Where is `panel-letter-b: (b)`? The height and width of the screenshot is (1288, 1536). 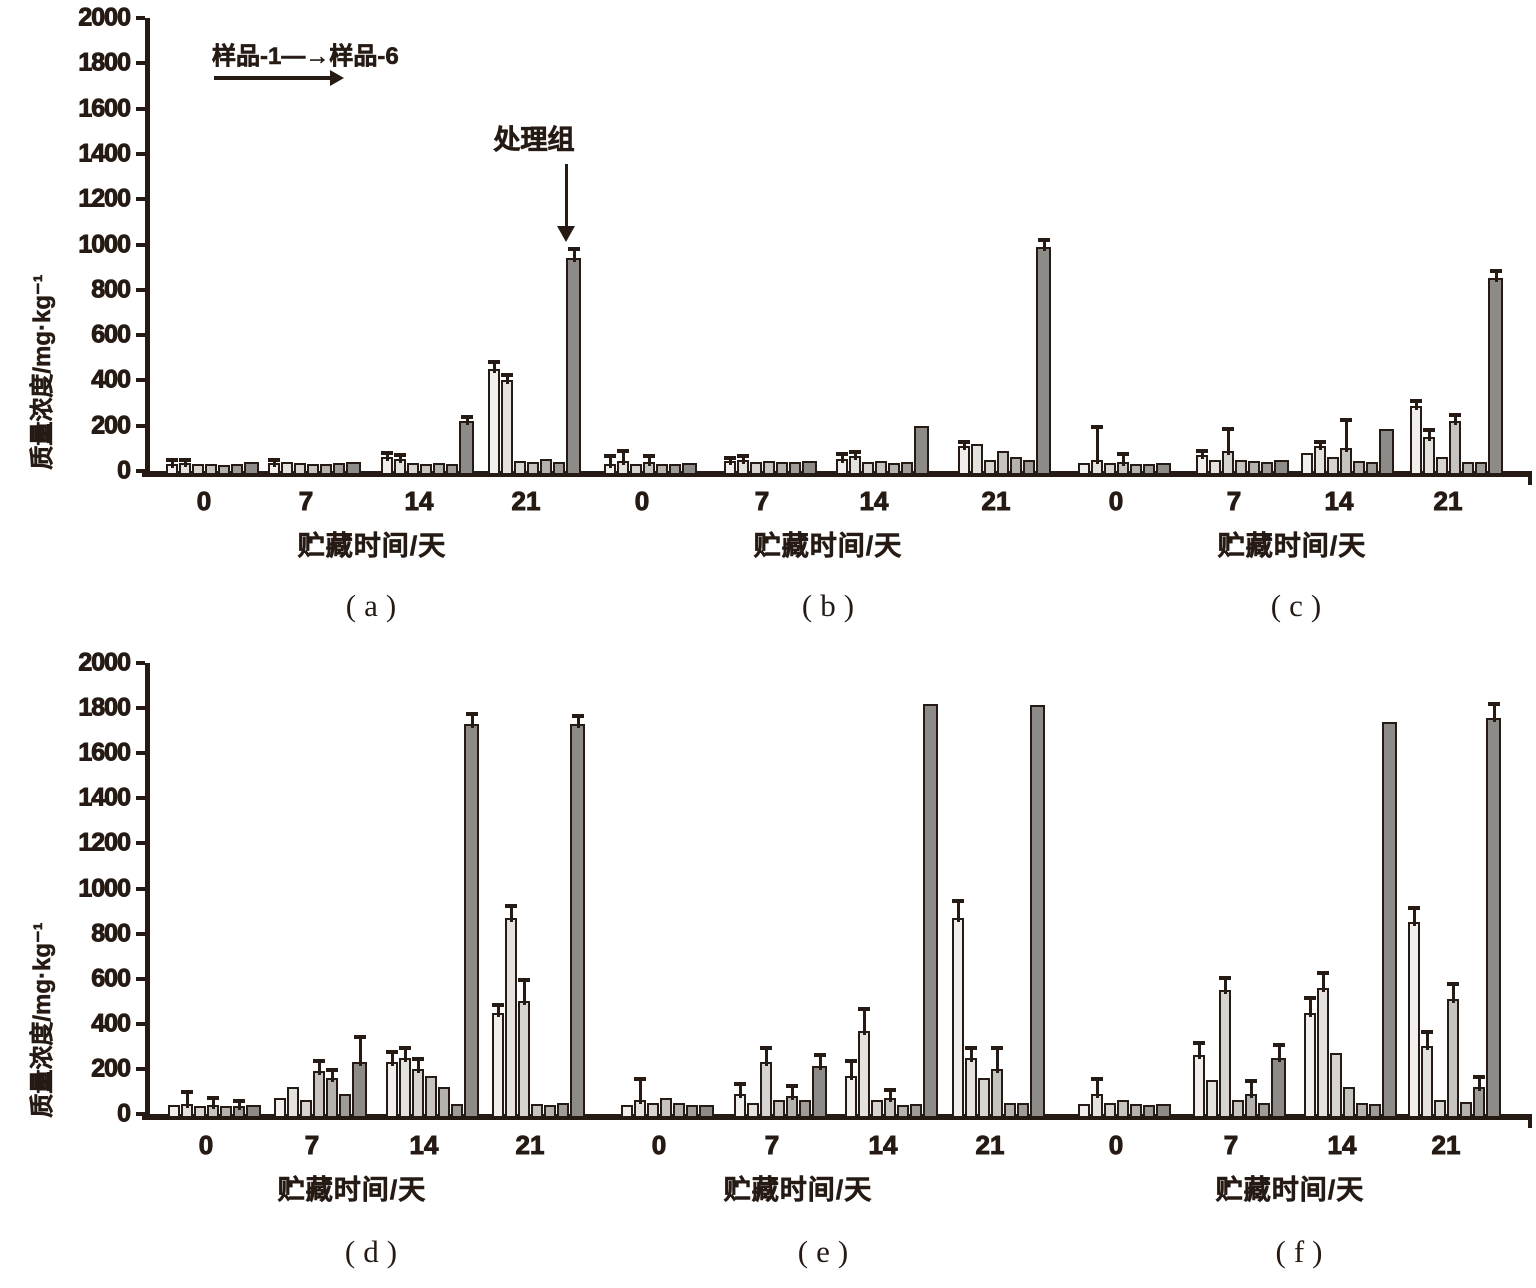 panel-letter-b: (b) is located at coordinates (832, 605).